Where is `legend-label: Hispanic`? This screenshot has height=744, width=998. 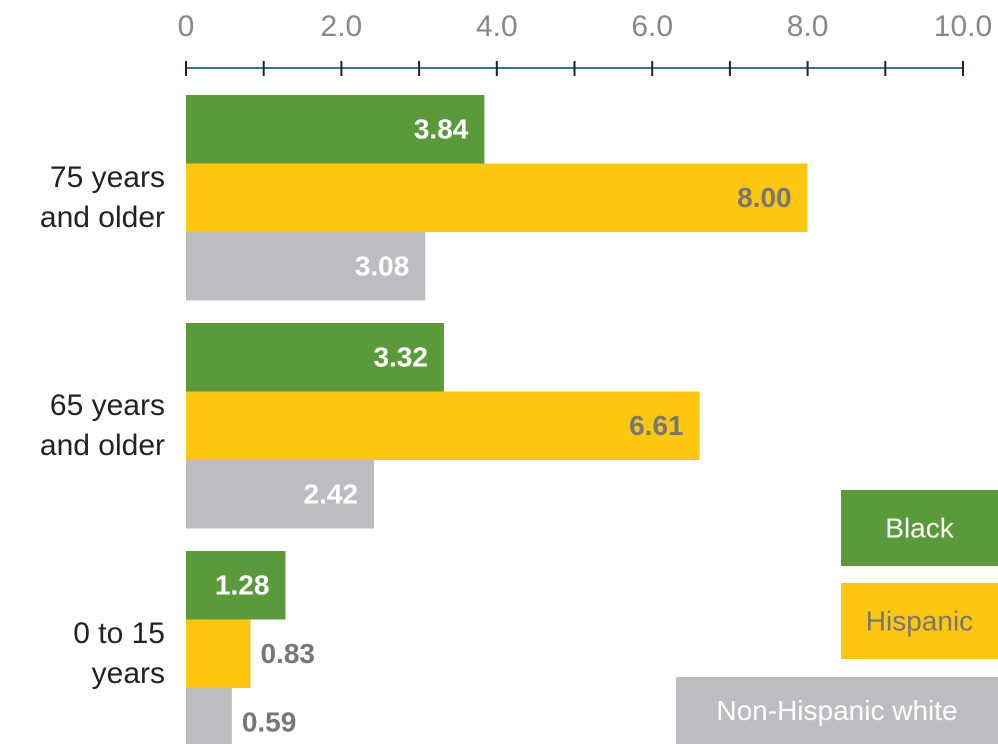
legend-label: Hispanic is located at coordinates (919, 620).